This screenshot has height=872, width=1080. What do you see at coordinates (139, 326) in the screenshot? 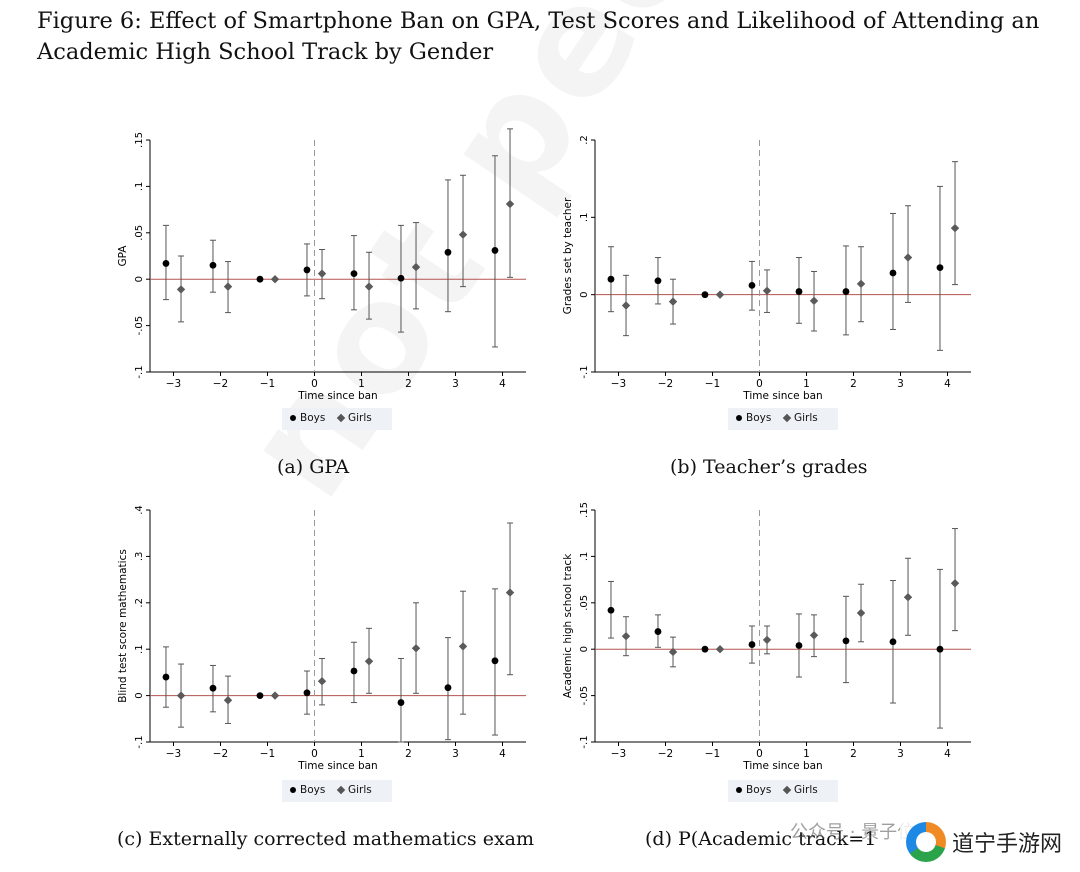
I see `y-tick-label: -.05` at bounding box center [139, 326].